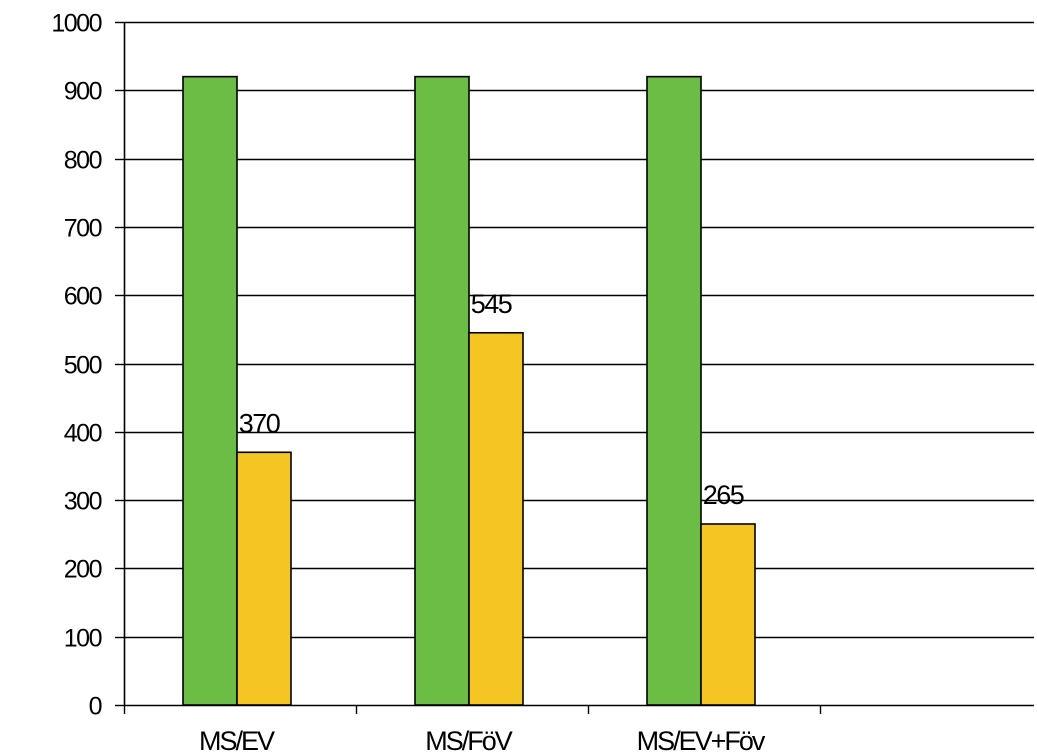  I want to click on x-category-label: MS/EV+Föv, so click(701, 739).